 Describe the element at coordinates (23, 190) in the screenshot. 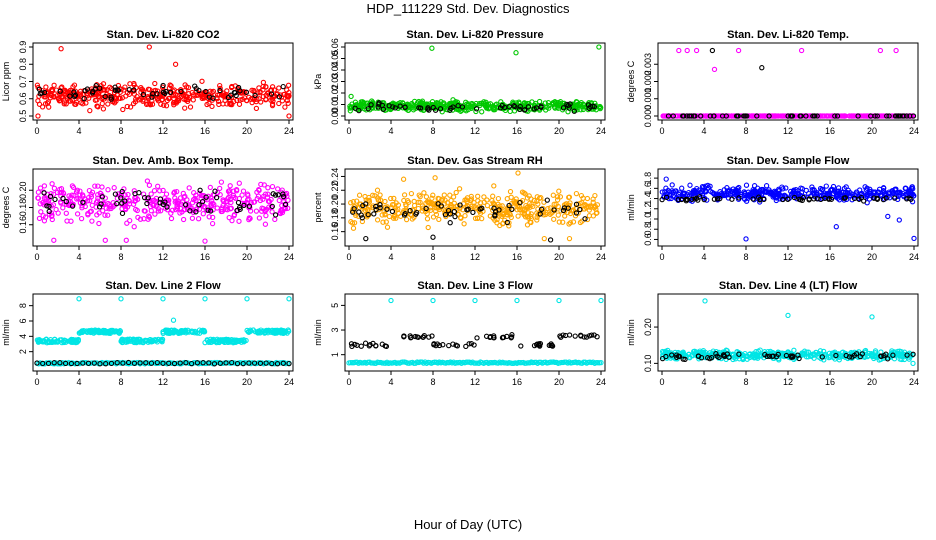

I see `y-tick-label: 0.20` at that location.